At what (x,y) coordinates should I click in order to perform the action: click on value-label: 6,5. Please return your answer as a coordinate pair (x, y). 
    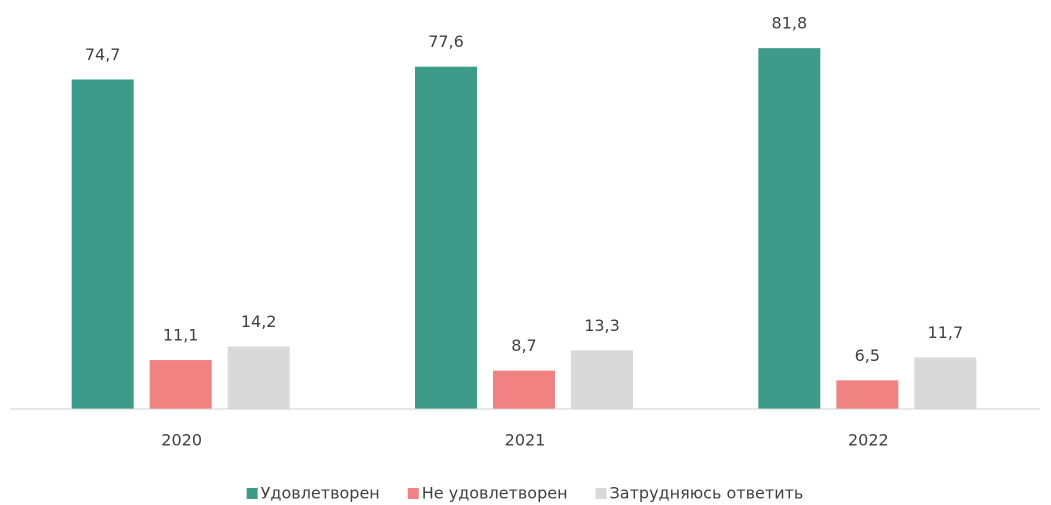
    Looking at the image, I should click on (867, 355).